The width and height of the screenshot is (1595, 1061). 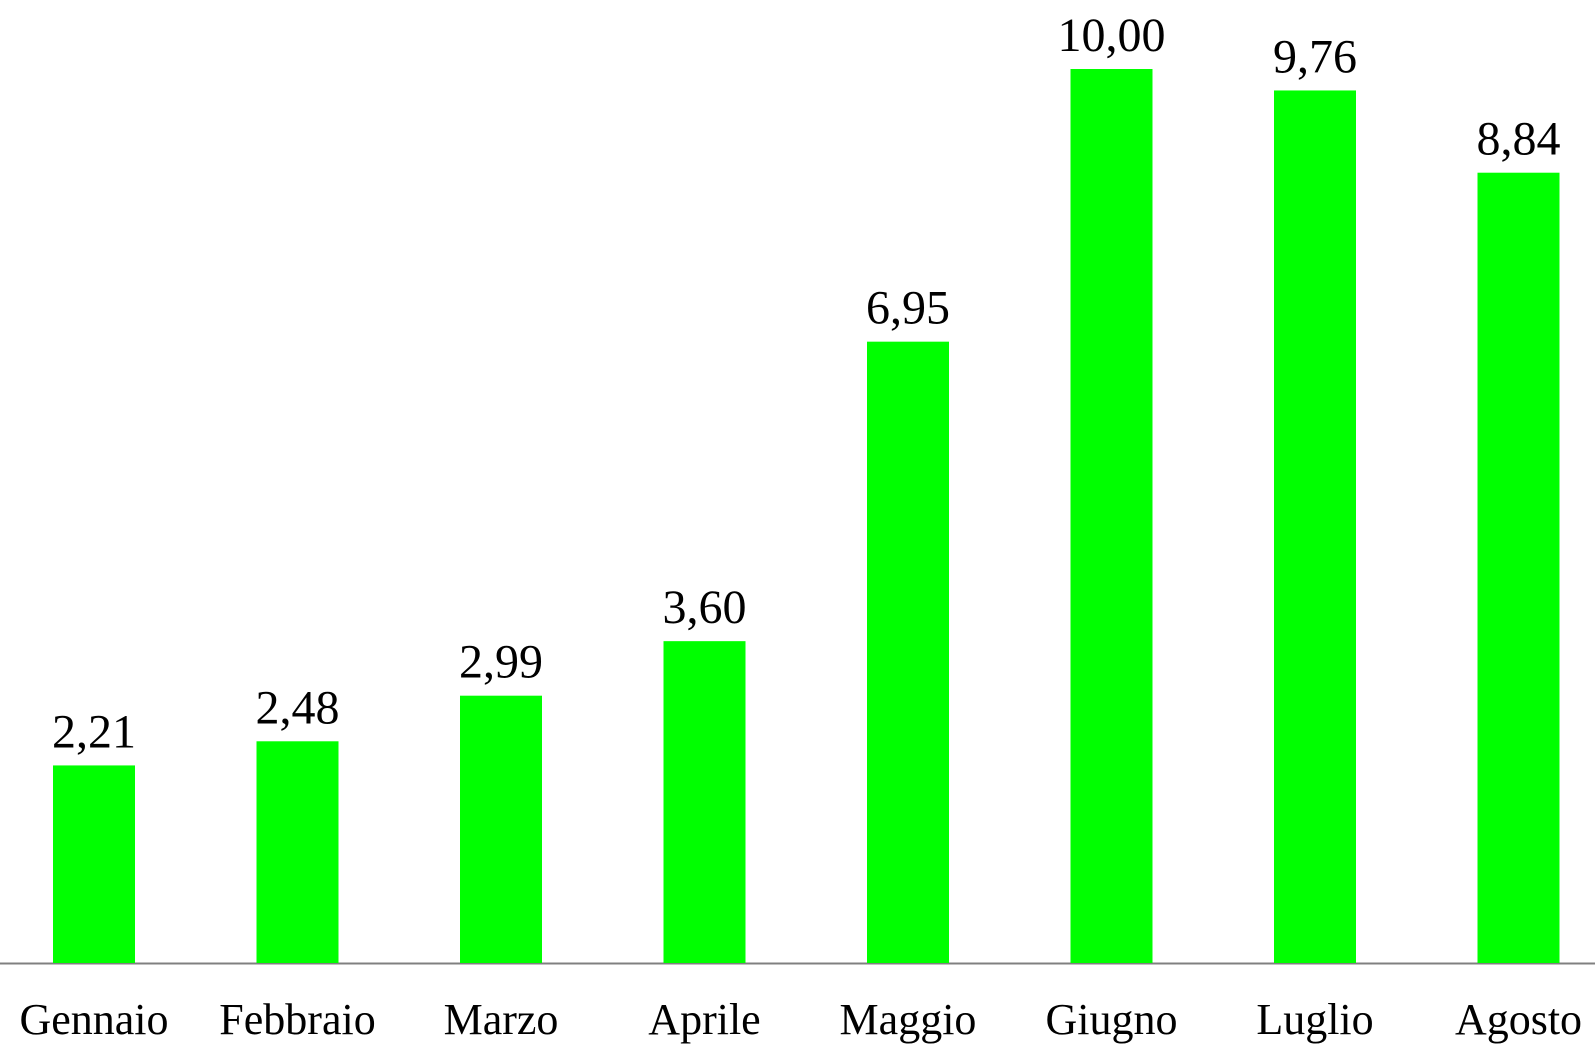 I want to click on bar-value-label: 6,95, so click(x=908, y=308).